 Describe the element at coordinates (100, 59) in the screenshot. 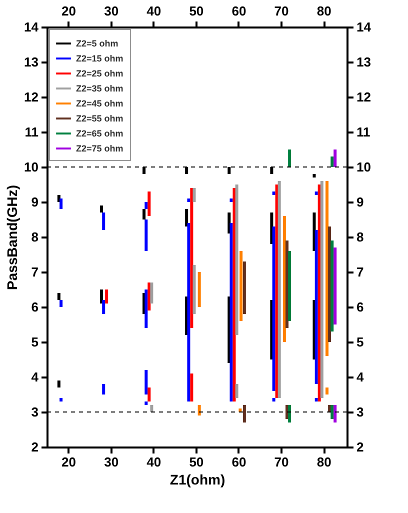

I see `legend-label: Z2=15 ohm` at that location.